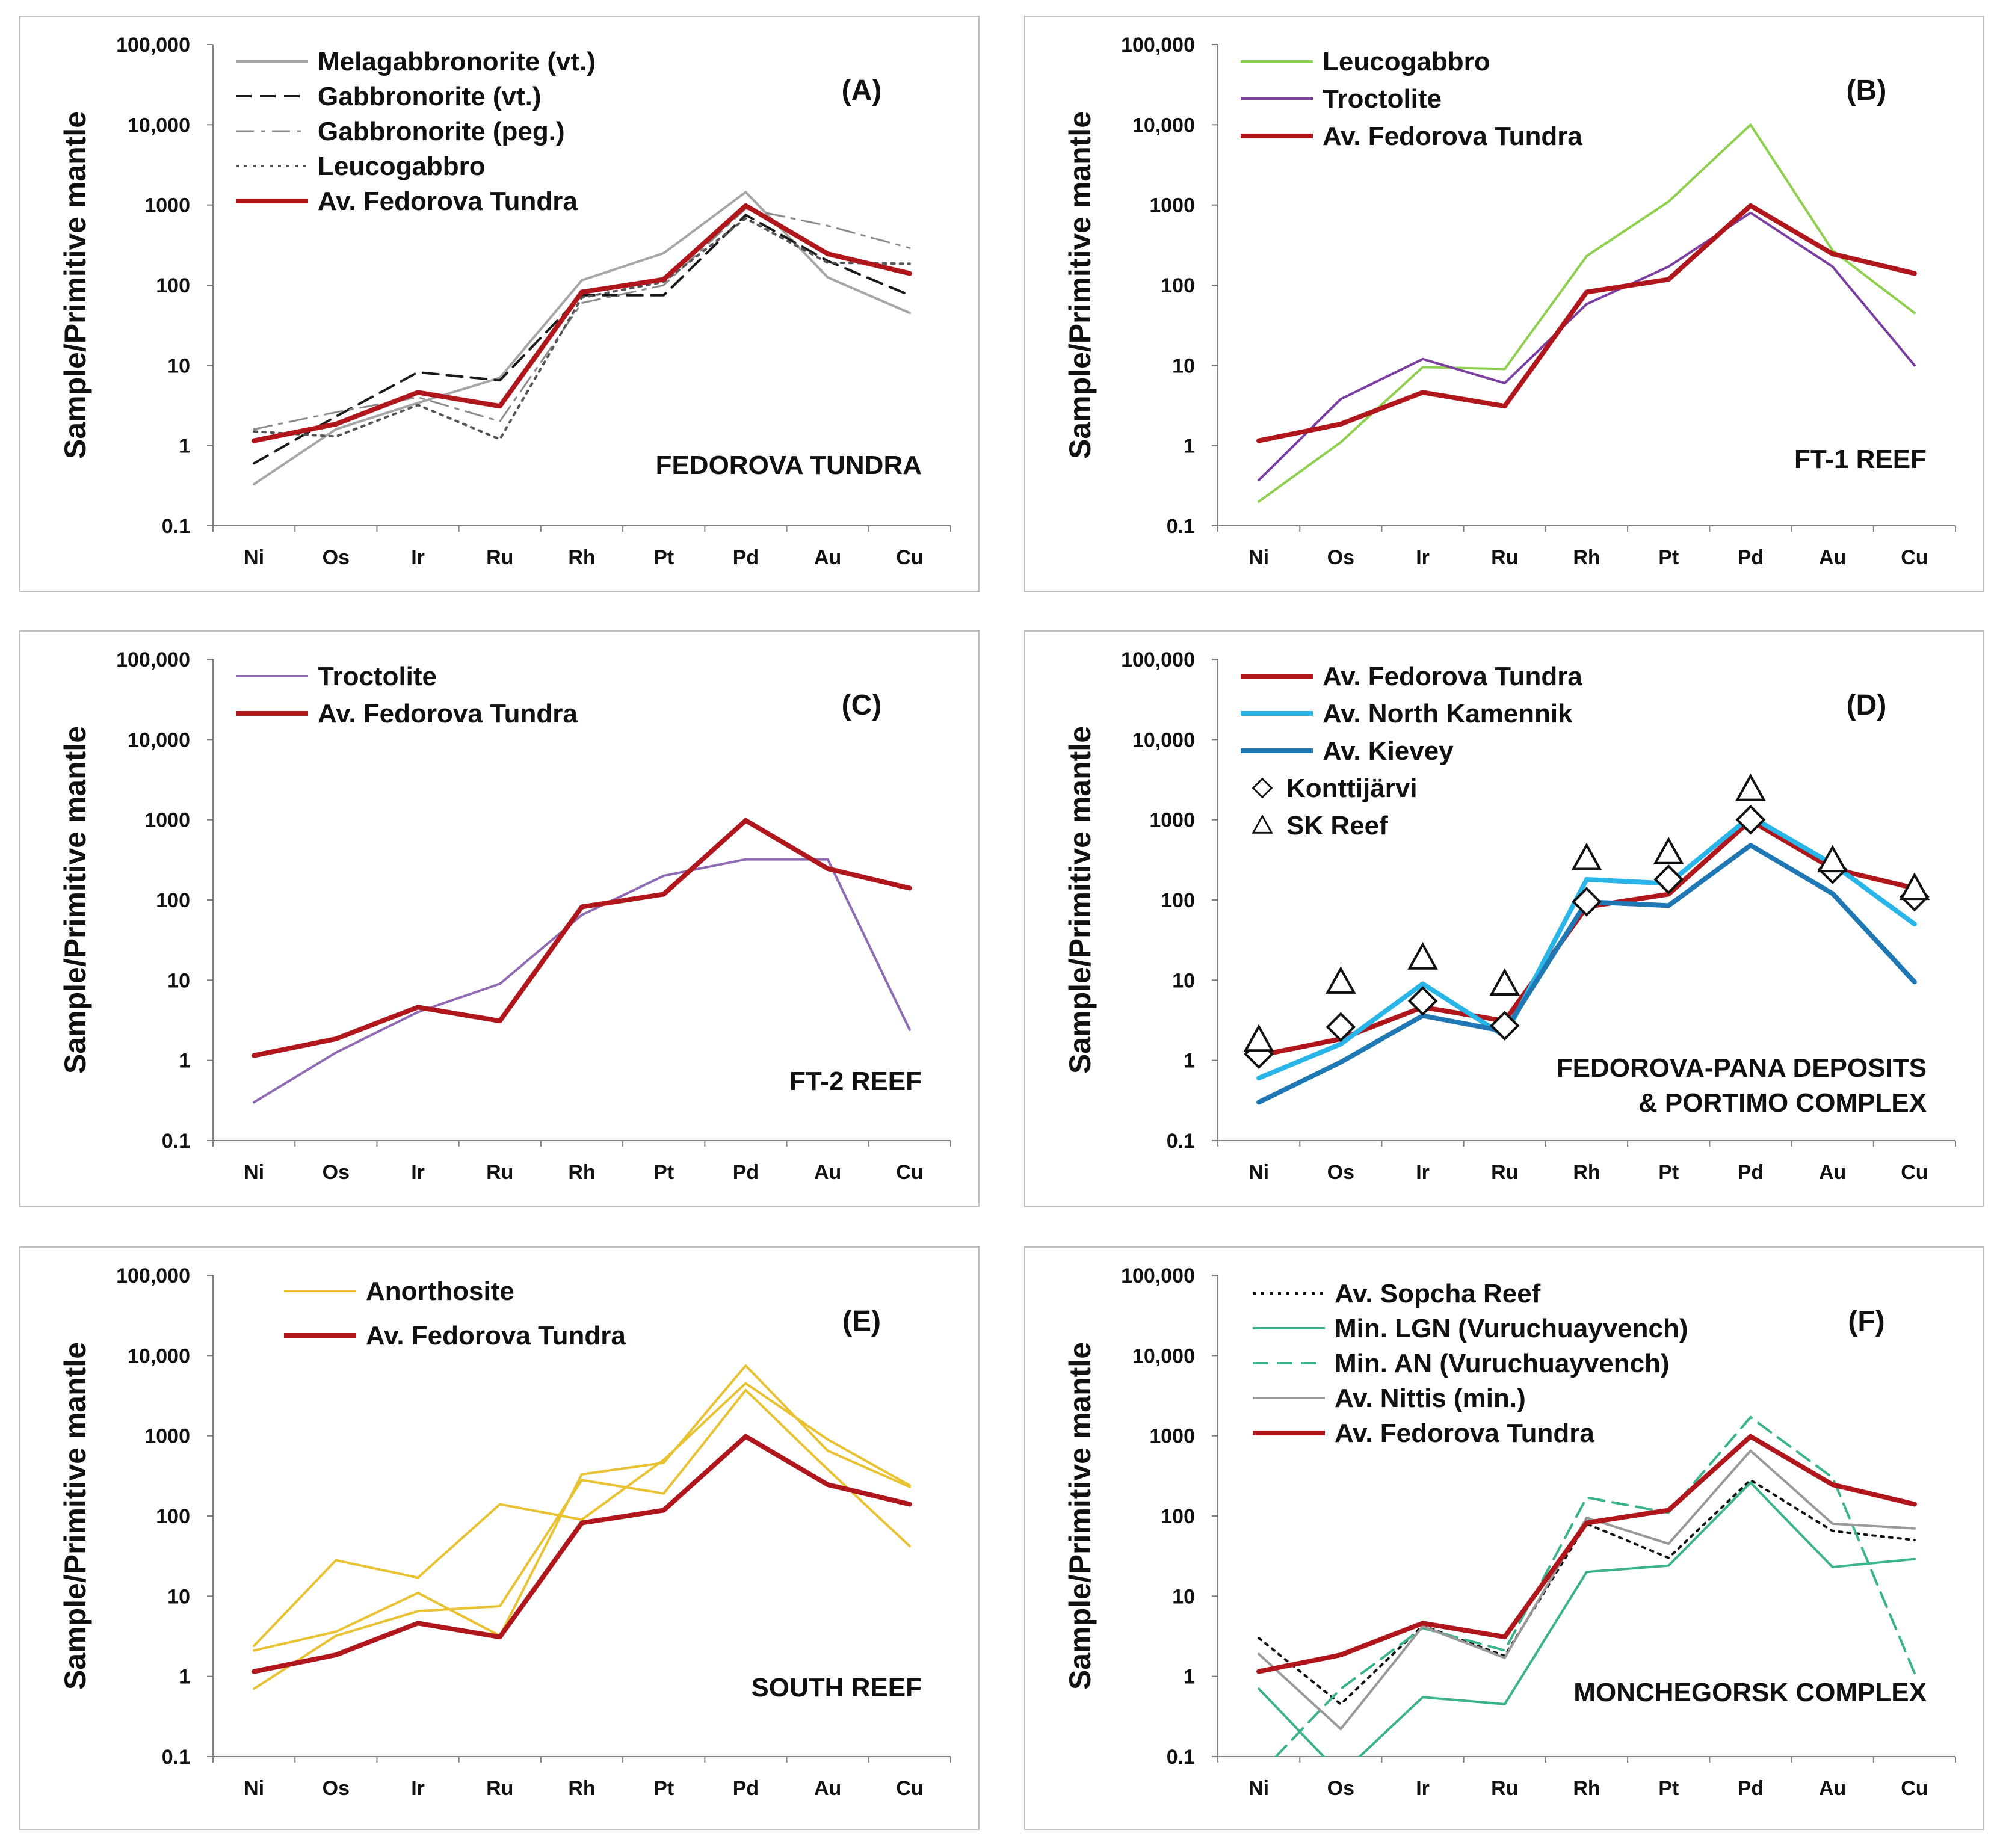 This screenshot has width=1997, height=1848. I want to click on legend-label: Anorthosite, so click(440, 1291).